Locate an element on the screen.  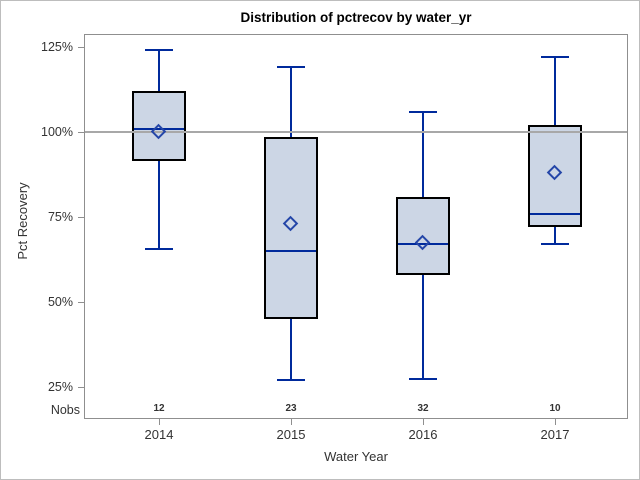
median-2015 is located at coordinates (291, 251).